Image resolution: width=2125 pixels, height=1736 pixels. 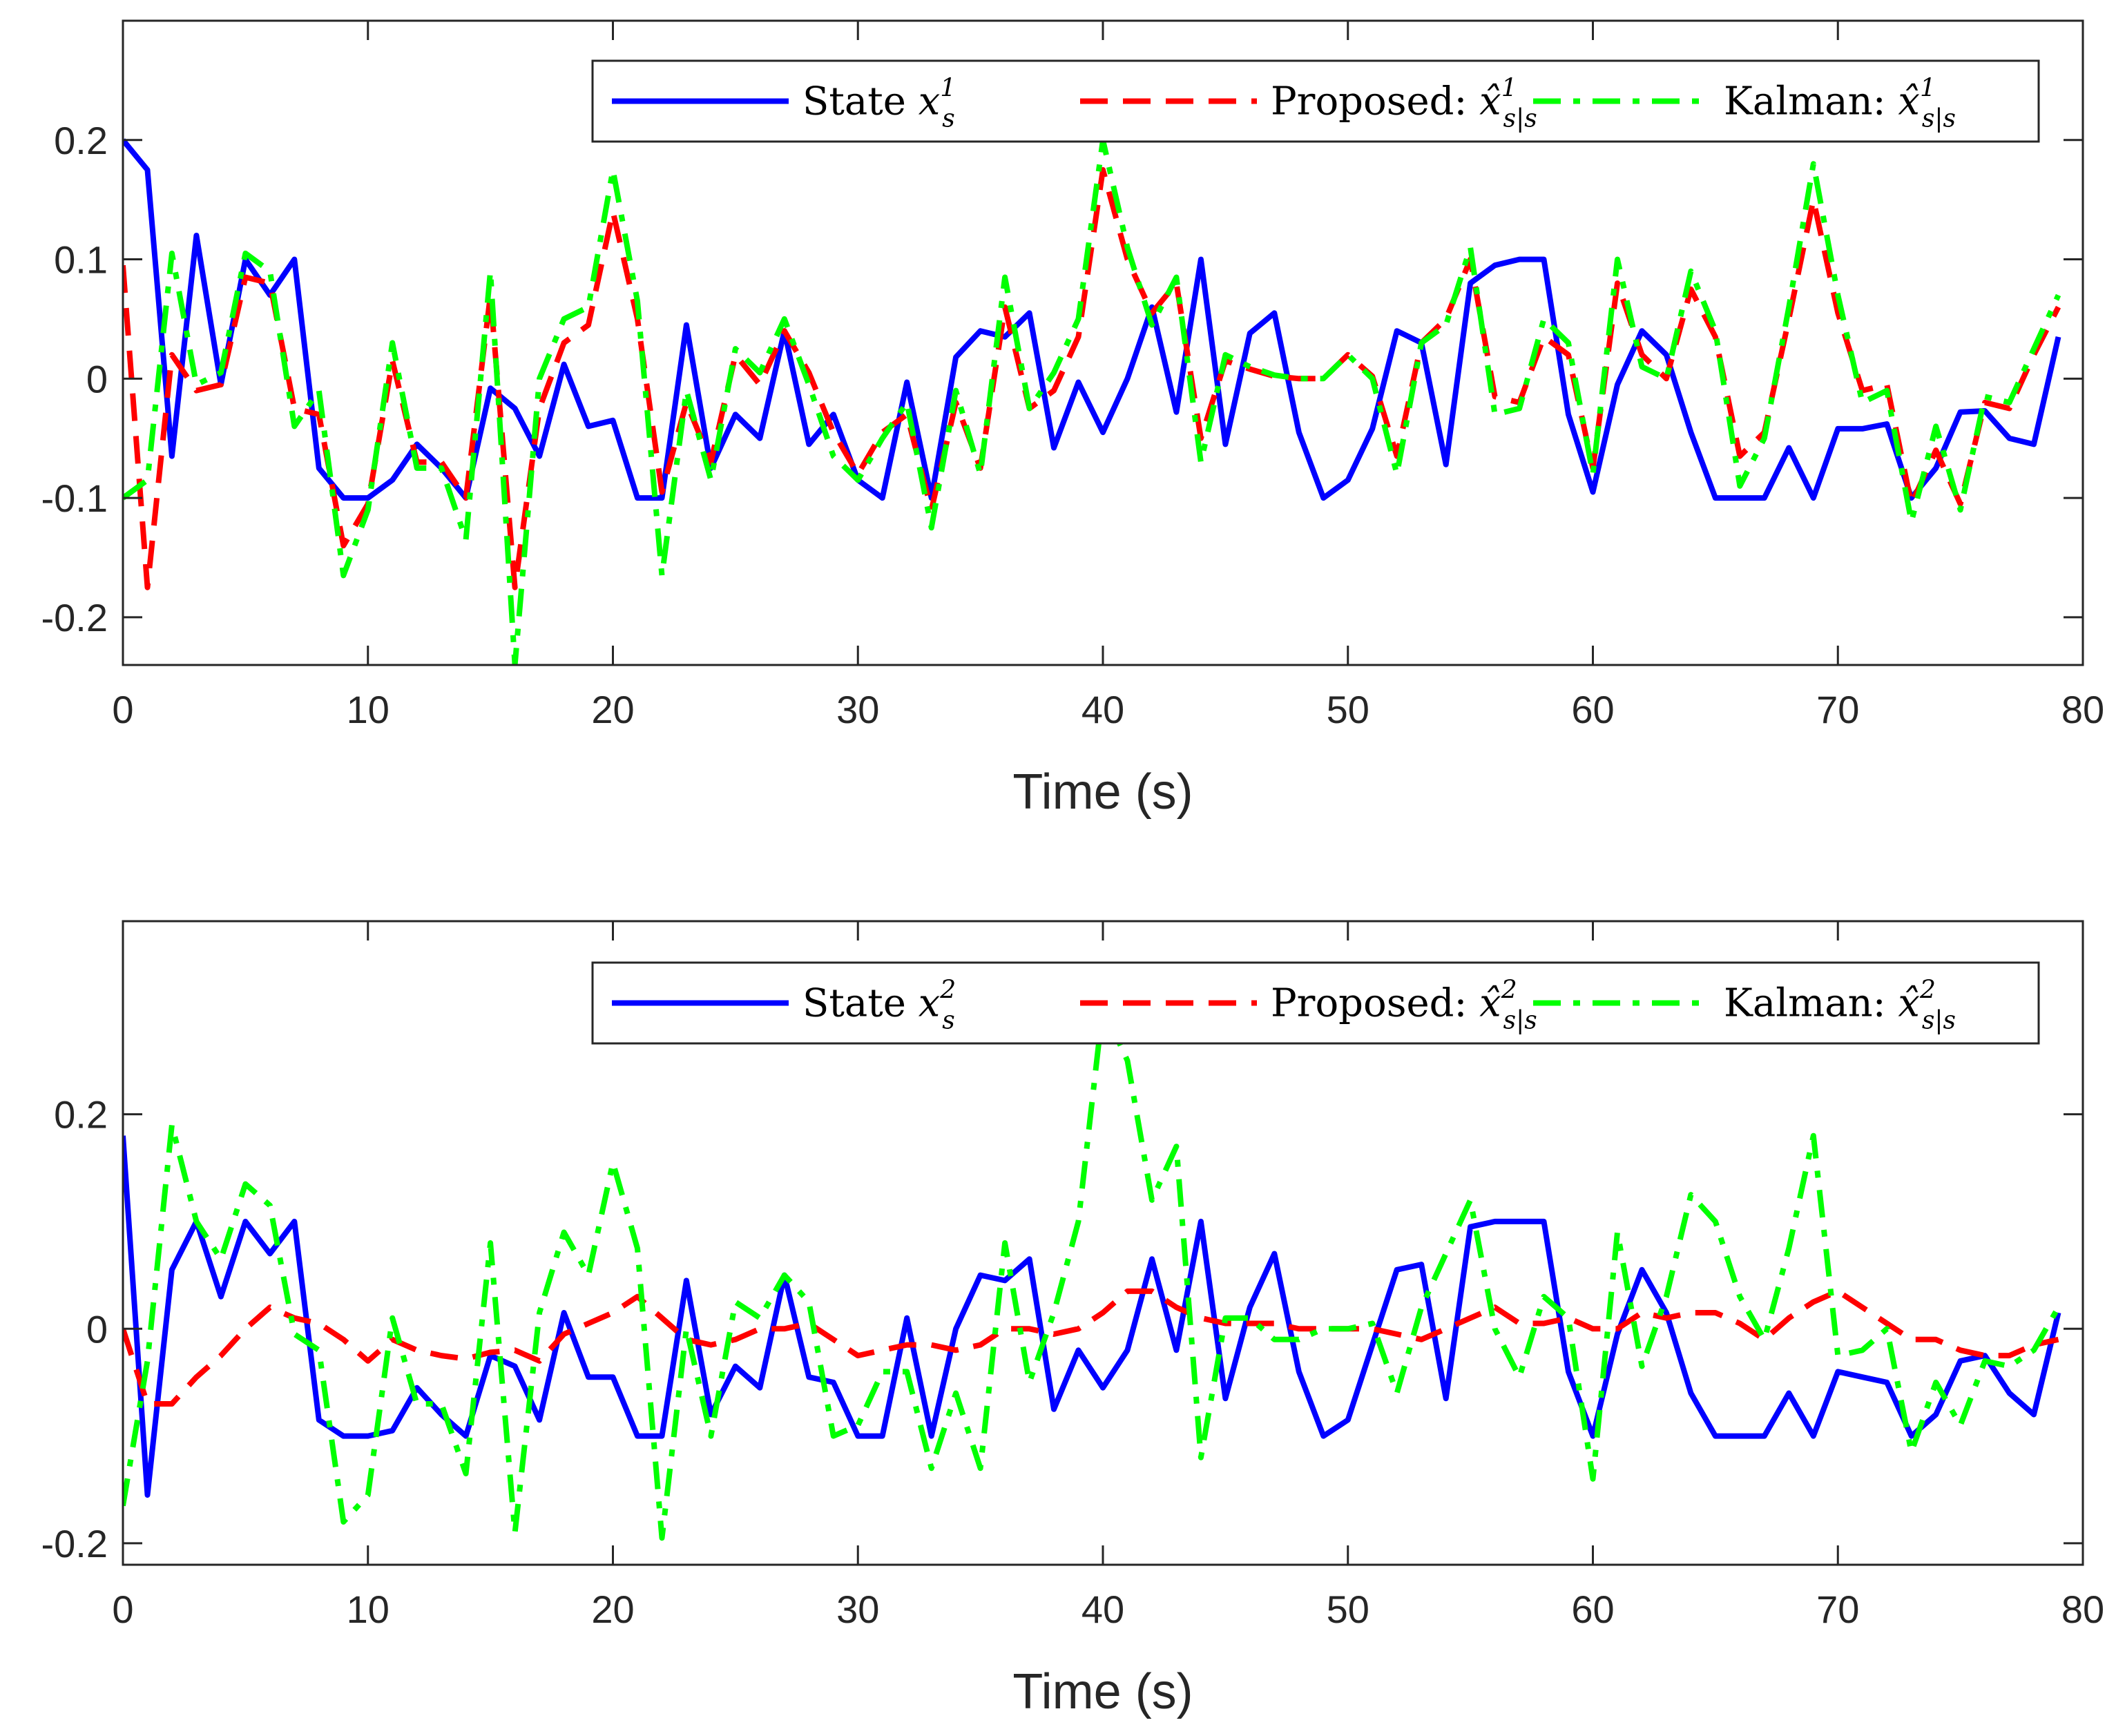 I want to click on legend: State x2 s Proposed: x̂2 s|s Kalman: x̂2 s|s, so click(x=1315, y=1003).